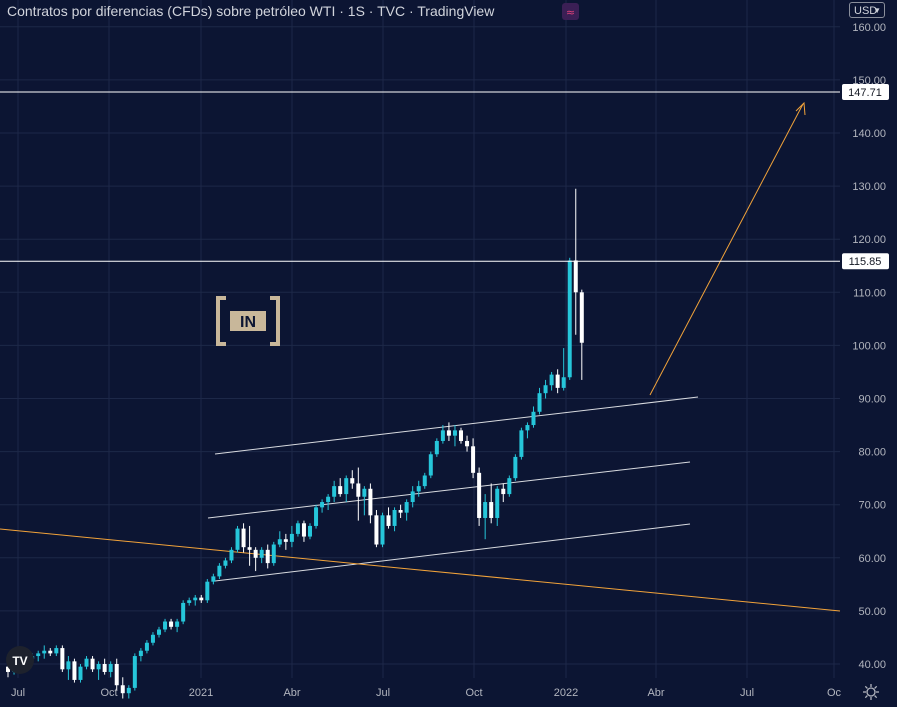 The width and height of the screenshot is (897, 707). What do you see at coordinates (20, 660) in the screenshot?
I see `tradingview-logo: TV` at bounding box center [20, 660].